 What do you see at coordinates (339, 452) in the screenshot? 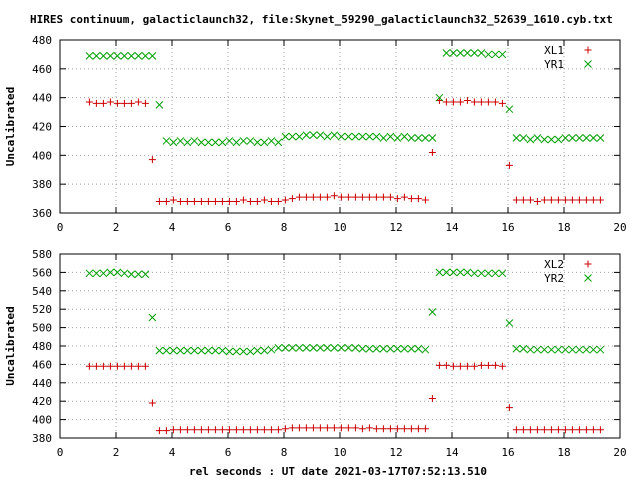
I see `x-tick-label: 10` at bounding box center [339, 452].